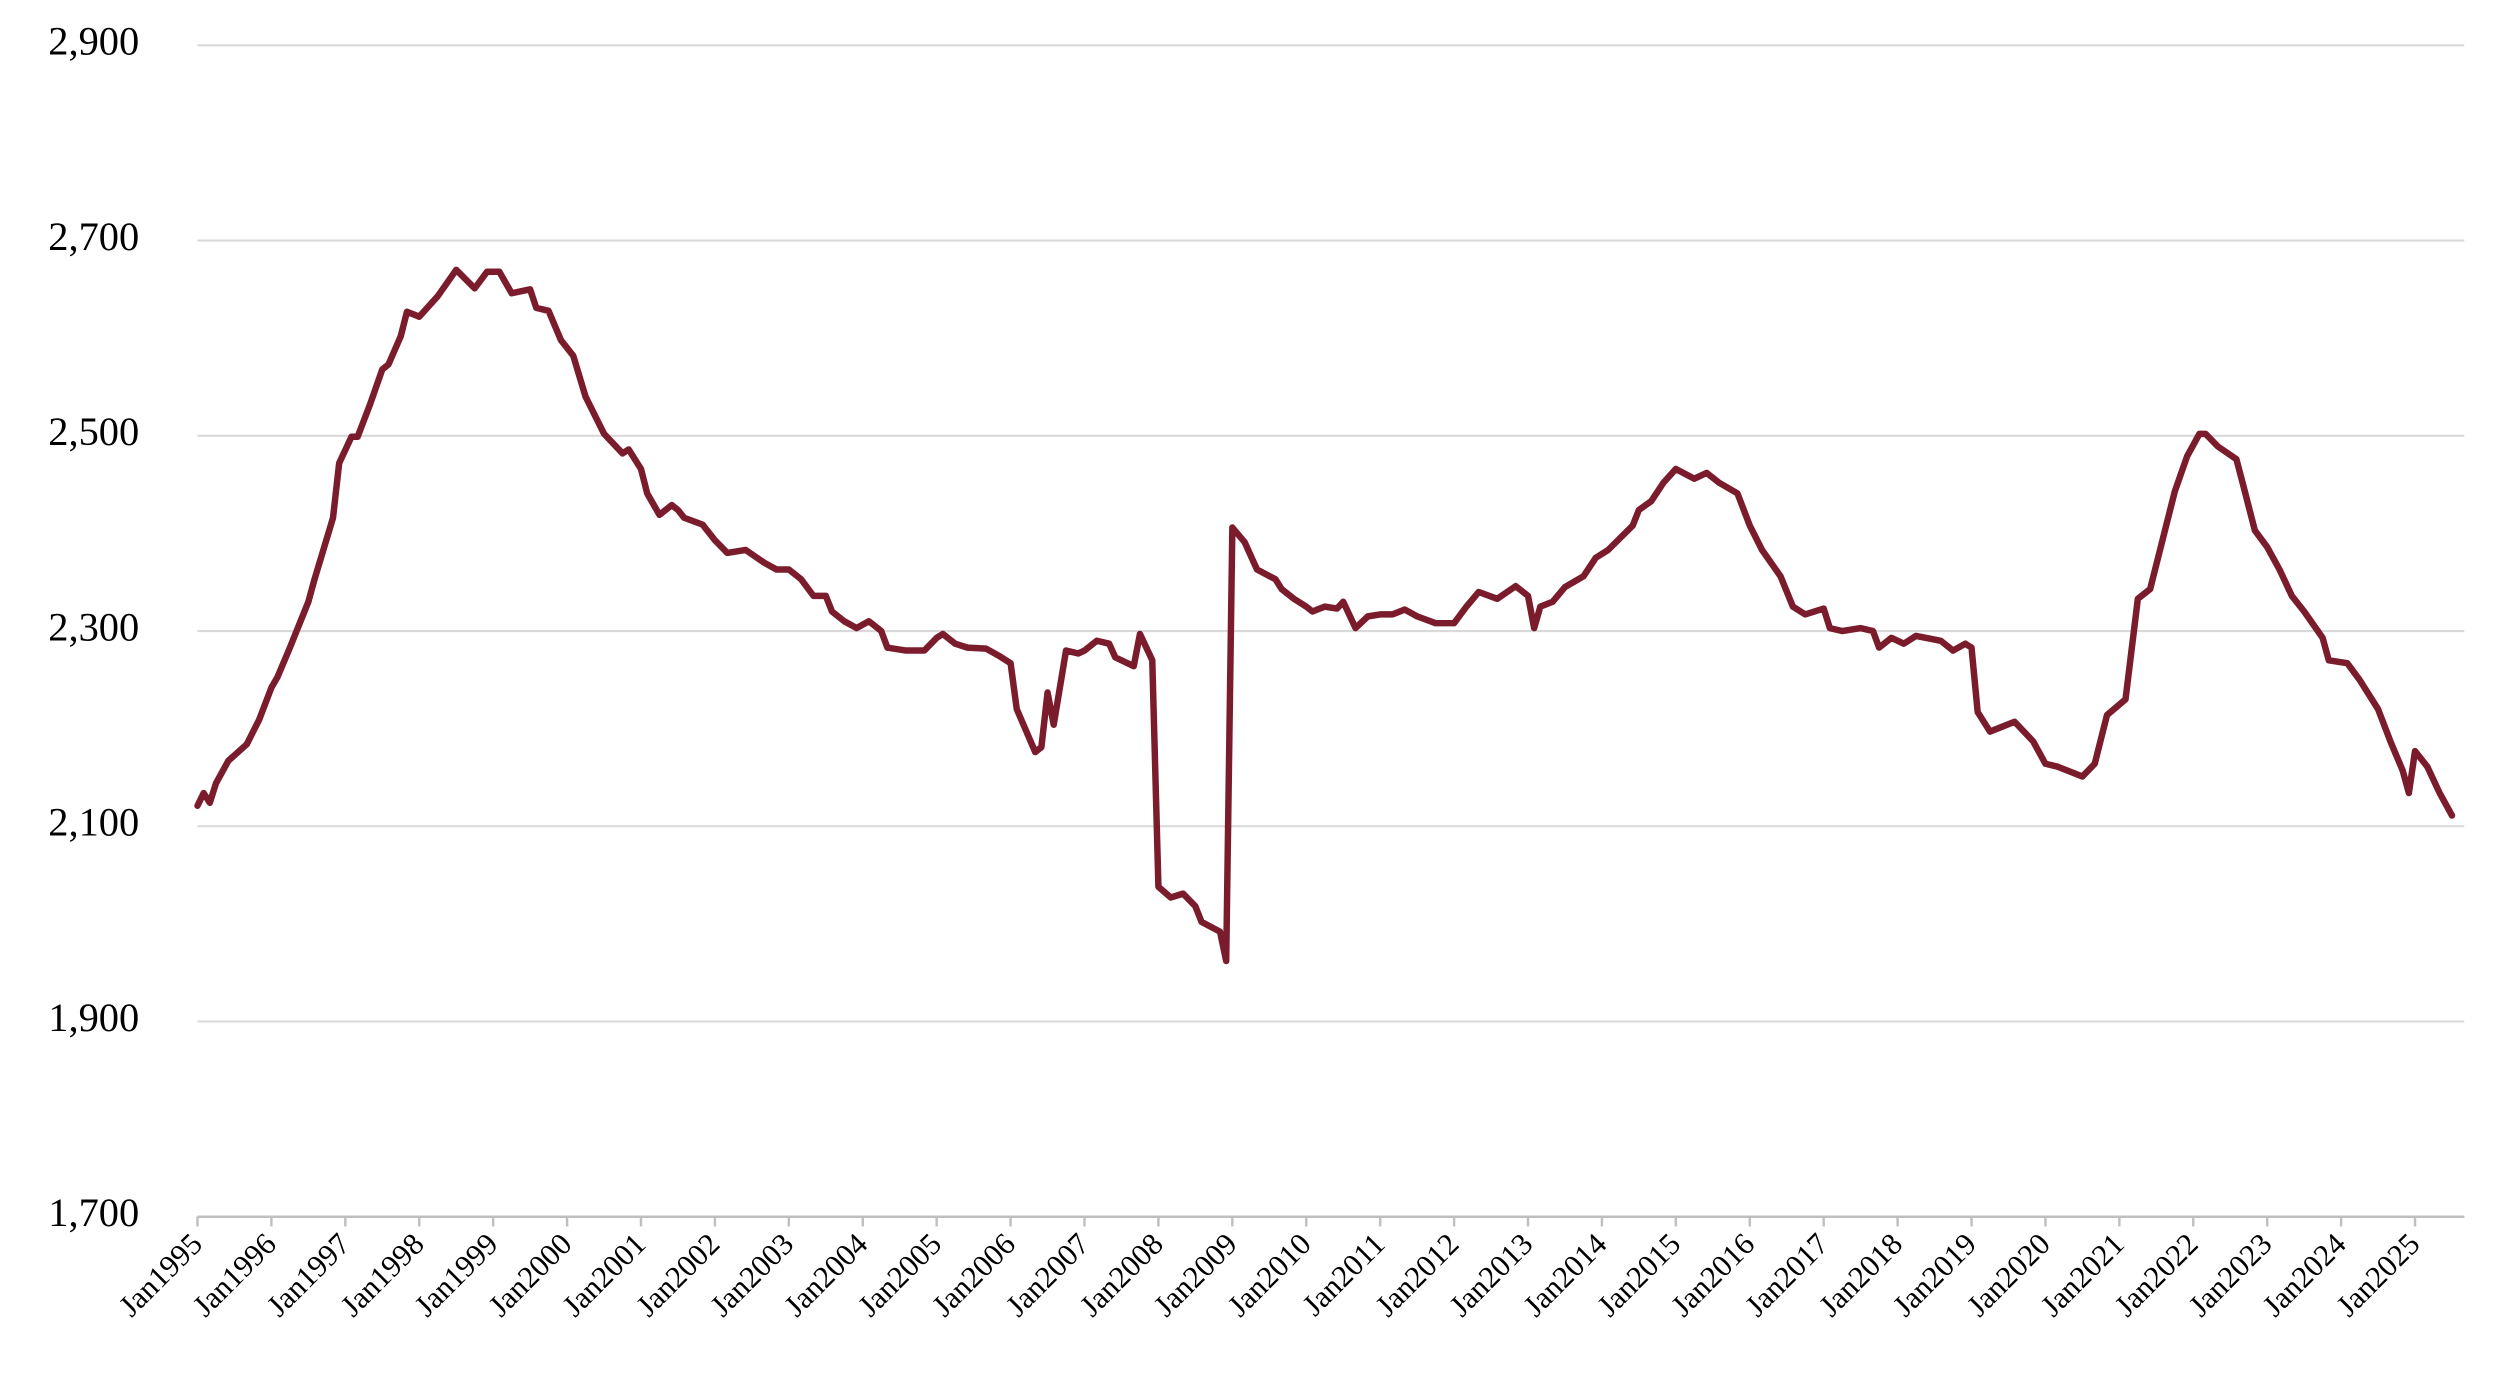 This screenshot has width=2500, height=1385. Describe the element at coordinates (456, 1275) in the screenshot. I see `x-tick-label: Jan1999` at that location.